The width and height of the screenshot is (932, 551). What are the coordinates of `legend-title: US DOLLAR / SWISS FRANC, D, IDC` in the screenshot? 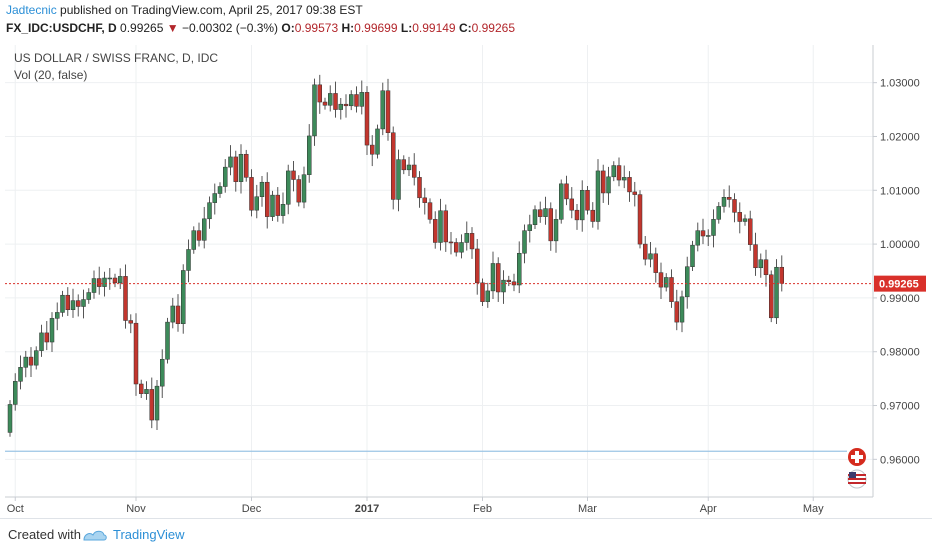 It's located at (116, 58).